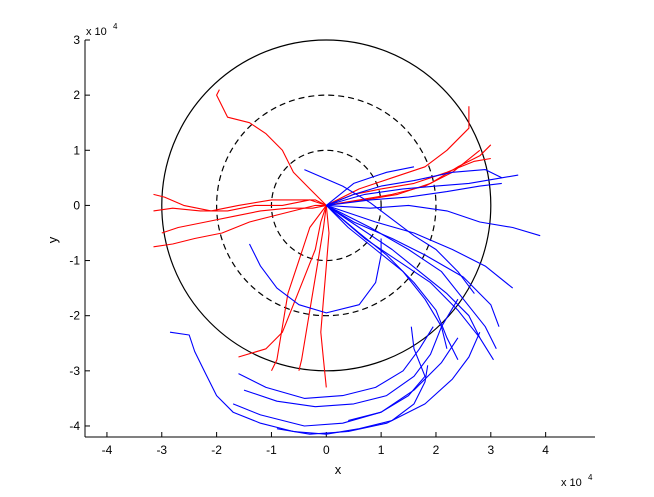 The image size is (654, 497). I want to click on y-axis-scale-factor: x 10 4, so click(102, 30).